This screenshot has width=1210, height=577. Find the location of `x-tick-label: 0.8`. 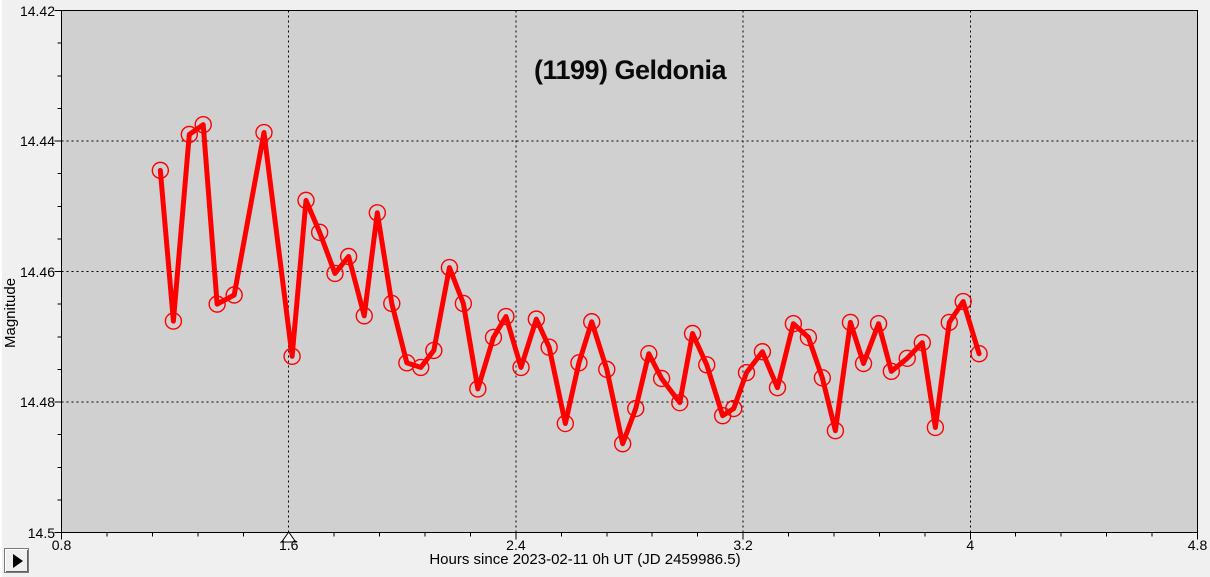

x-tick-label: 0.8 is located at coordinates (61, 545).